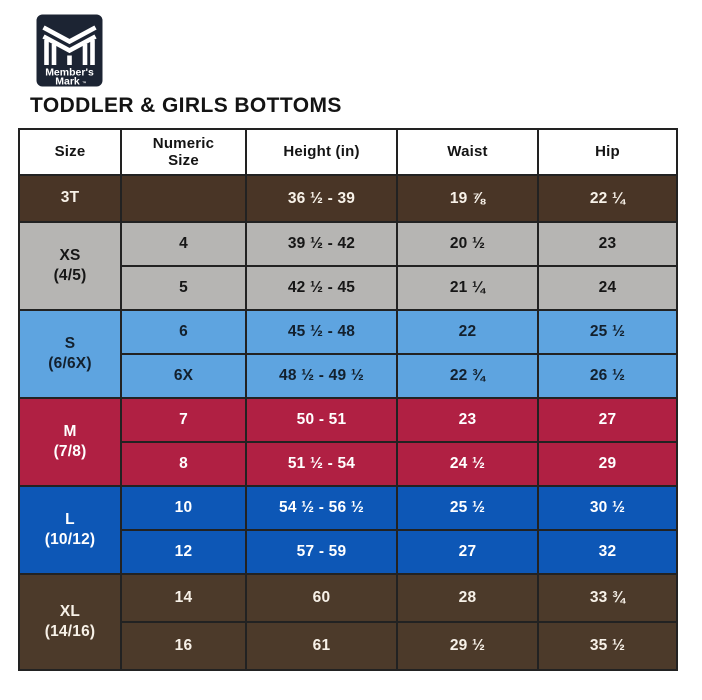  I want to click on size-cell: S (6/6X), so click(70, 354).